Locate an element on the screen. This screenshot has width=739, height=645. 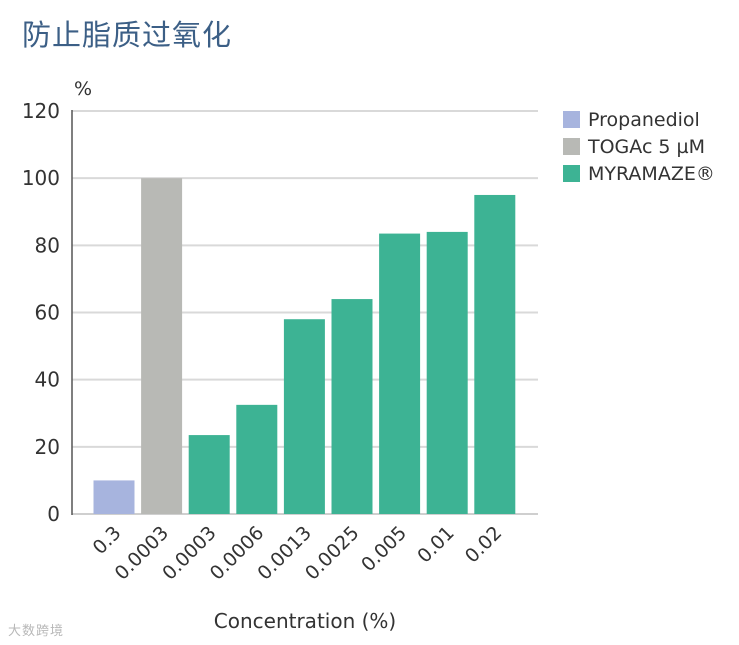
y-tick-label: 100 is located at coordinates (41, 178).